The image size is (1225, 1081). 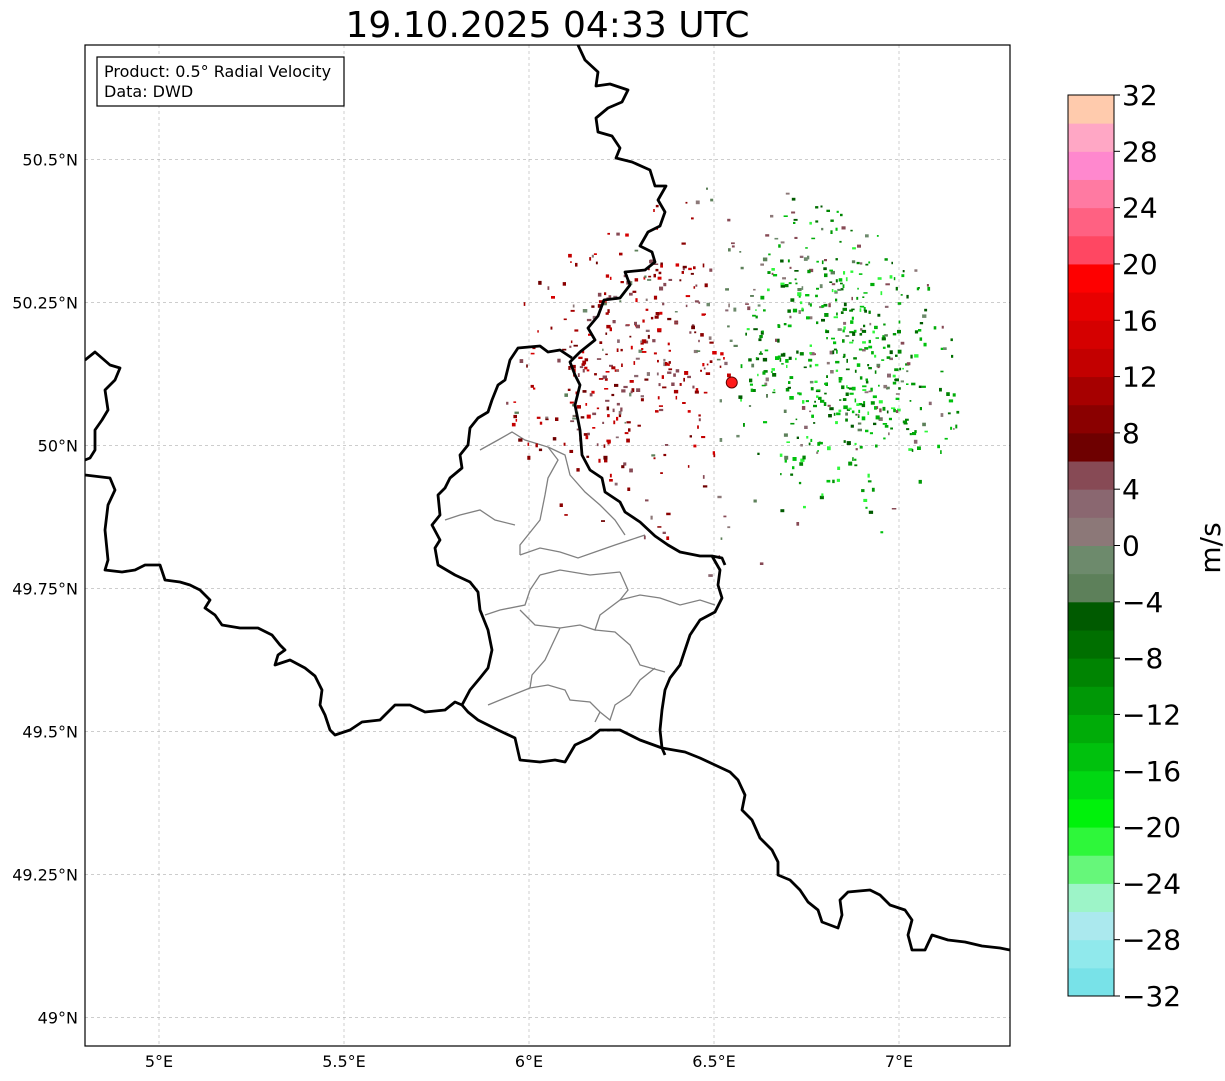 What do you see at coordinates (731, 382) in the screenshot?
I see `radar-site-marker` at bounding box center [731, 382].